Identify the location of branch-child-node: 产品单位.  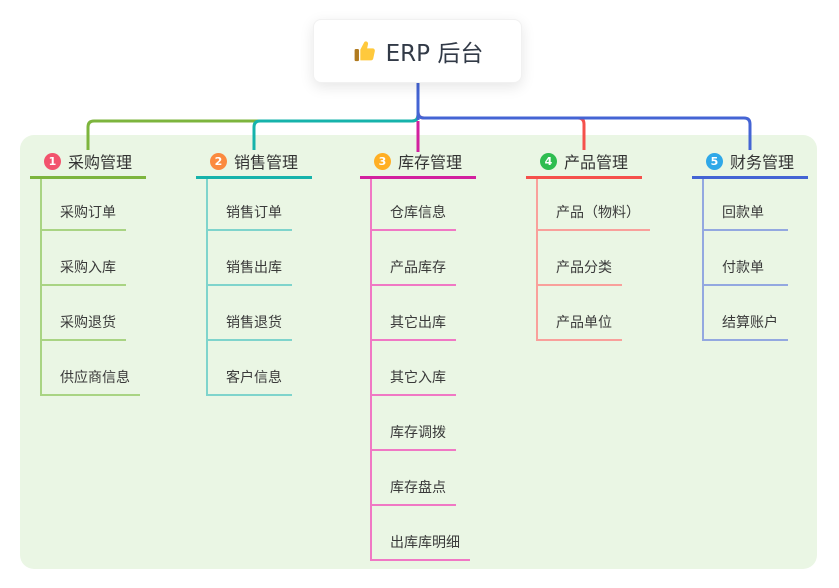
(579, 328).